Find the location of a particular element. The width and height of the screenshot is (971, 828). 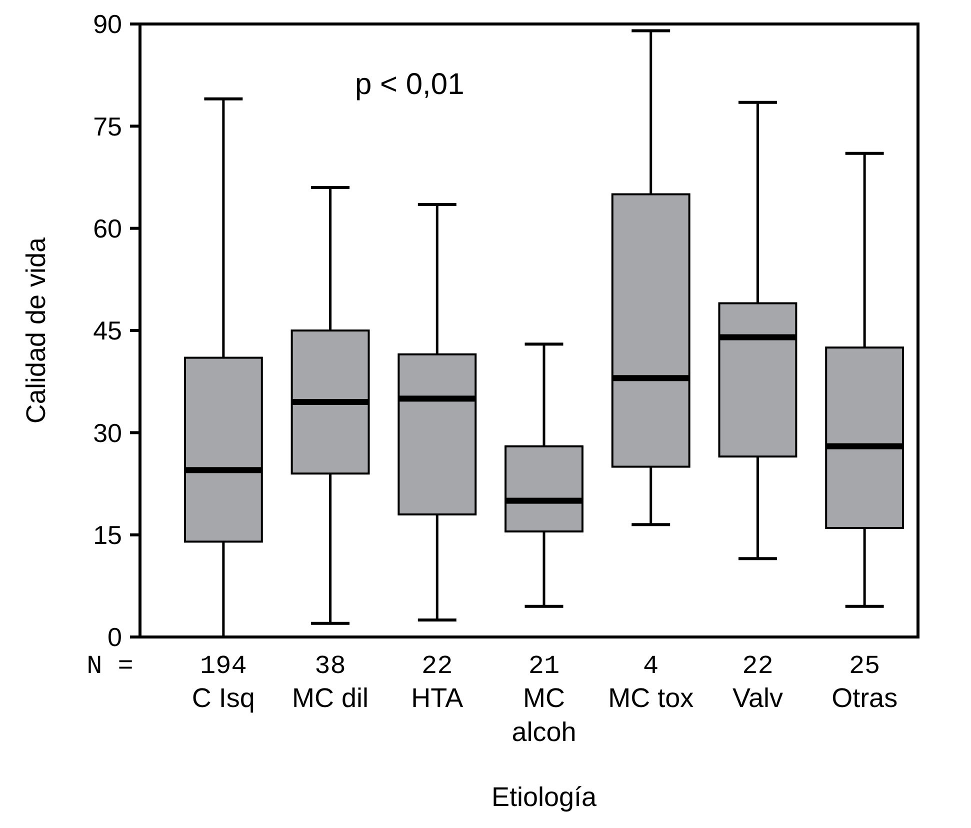

x-axis-title: Etiología is located at coordinates (544, 797).